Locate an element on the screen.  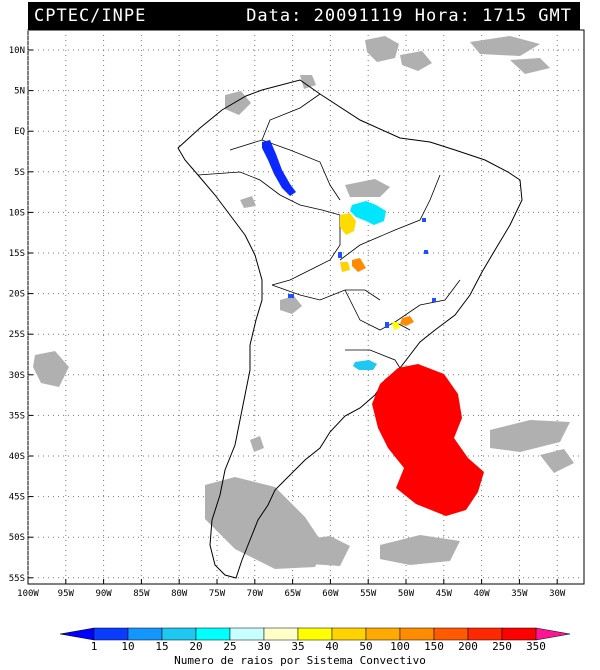
lon-label: 55W is located at coordinates (368, 594).